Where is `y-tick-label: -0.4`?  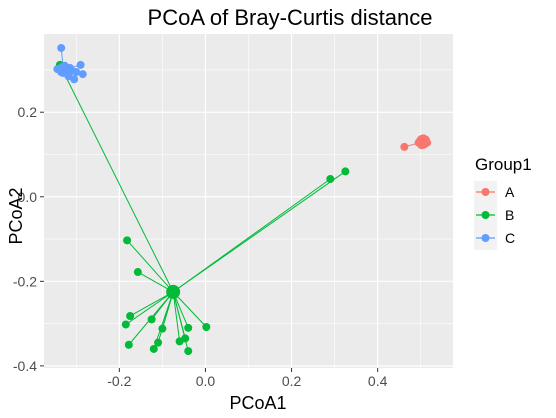 y-tick-label: -0.4 is located at coordinates (25, 366).